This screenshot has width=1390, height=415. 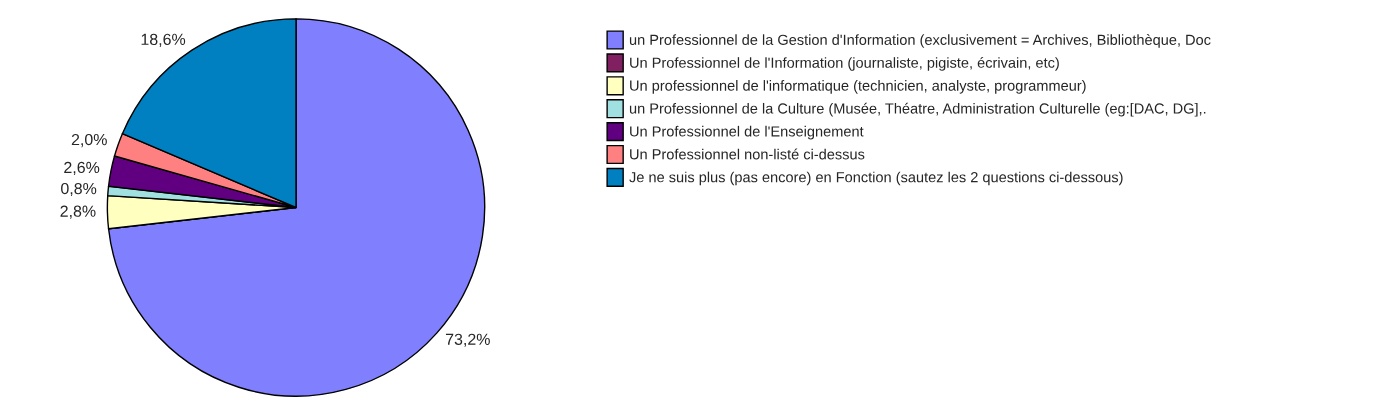 I want to click on legend-label: un Professionnel de la Culture (Musée, Théatre, Administration Culturelle (eg:[DAC, DG],., so click(x=917, y=109).